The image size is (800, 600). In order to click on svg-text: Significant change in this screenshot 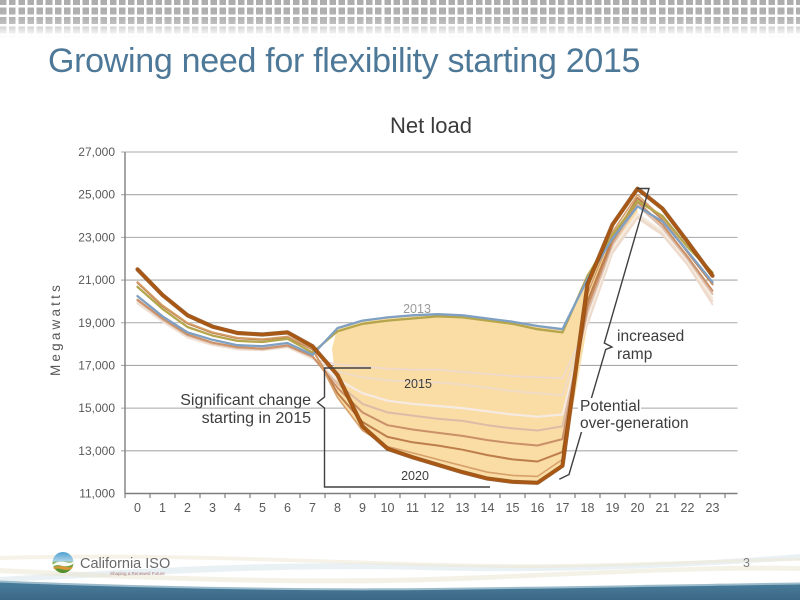, I will do `click(245, 400)`.